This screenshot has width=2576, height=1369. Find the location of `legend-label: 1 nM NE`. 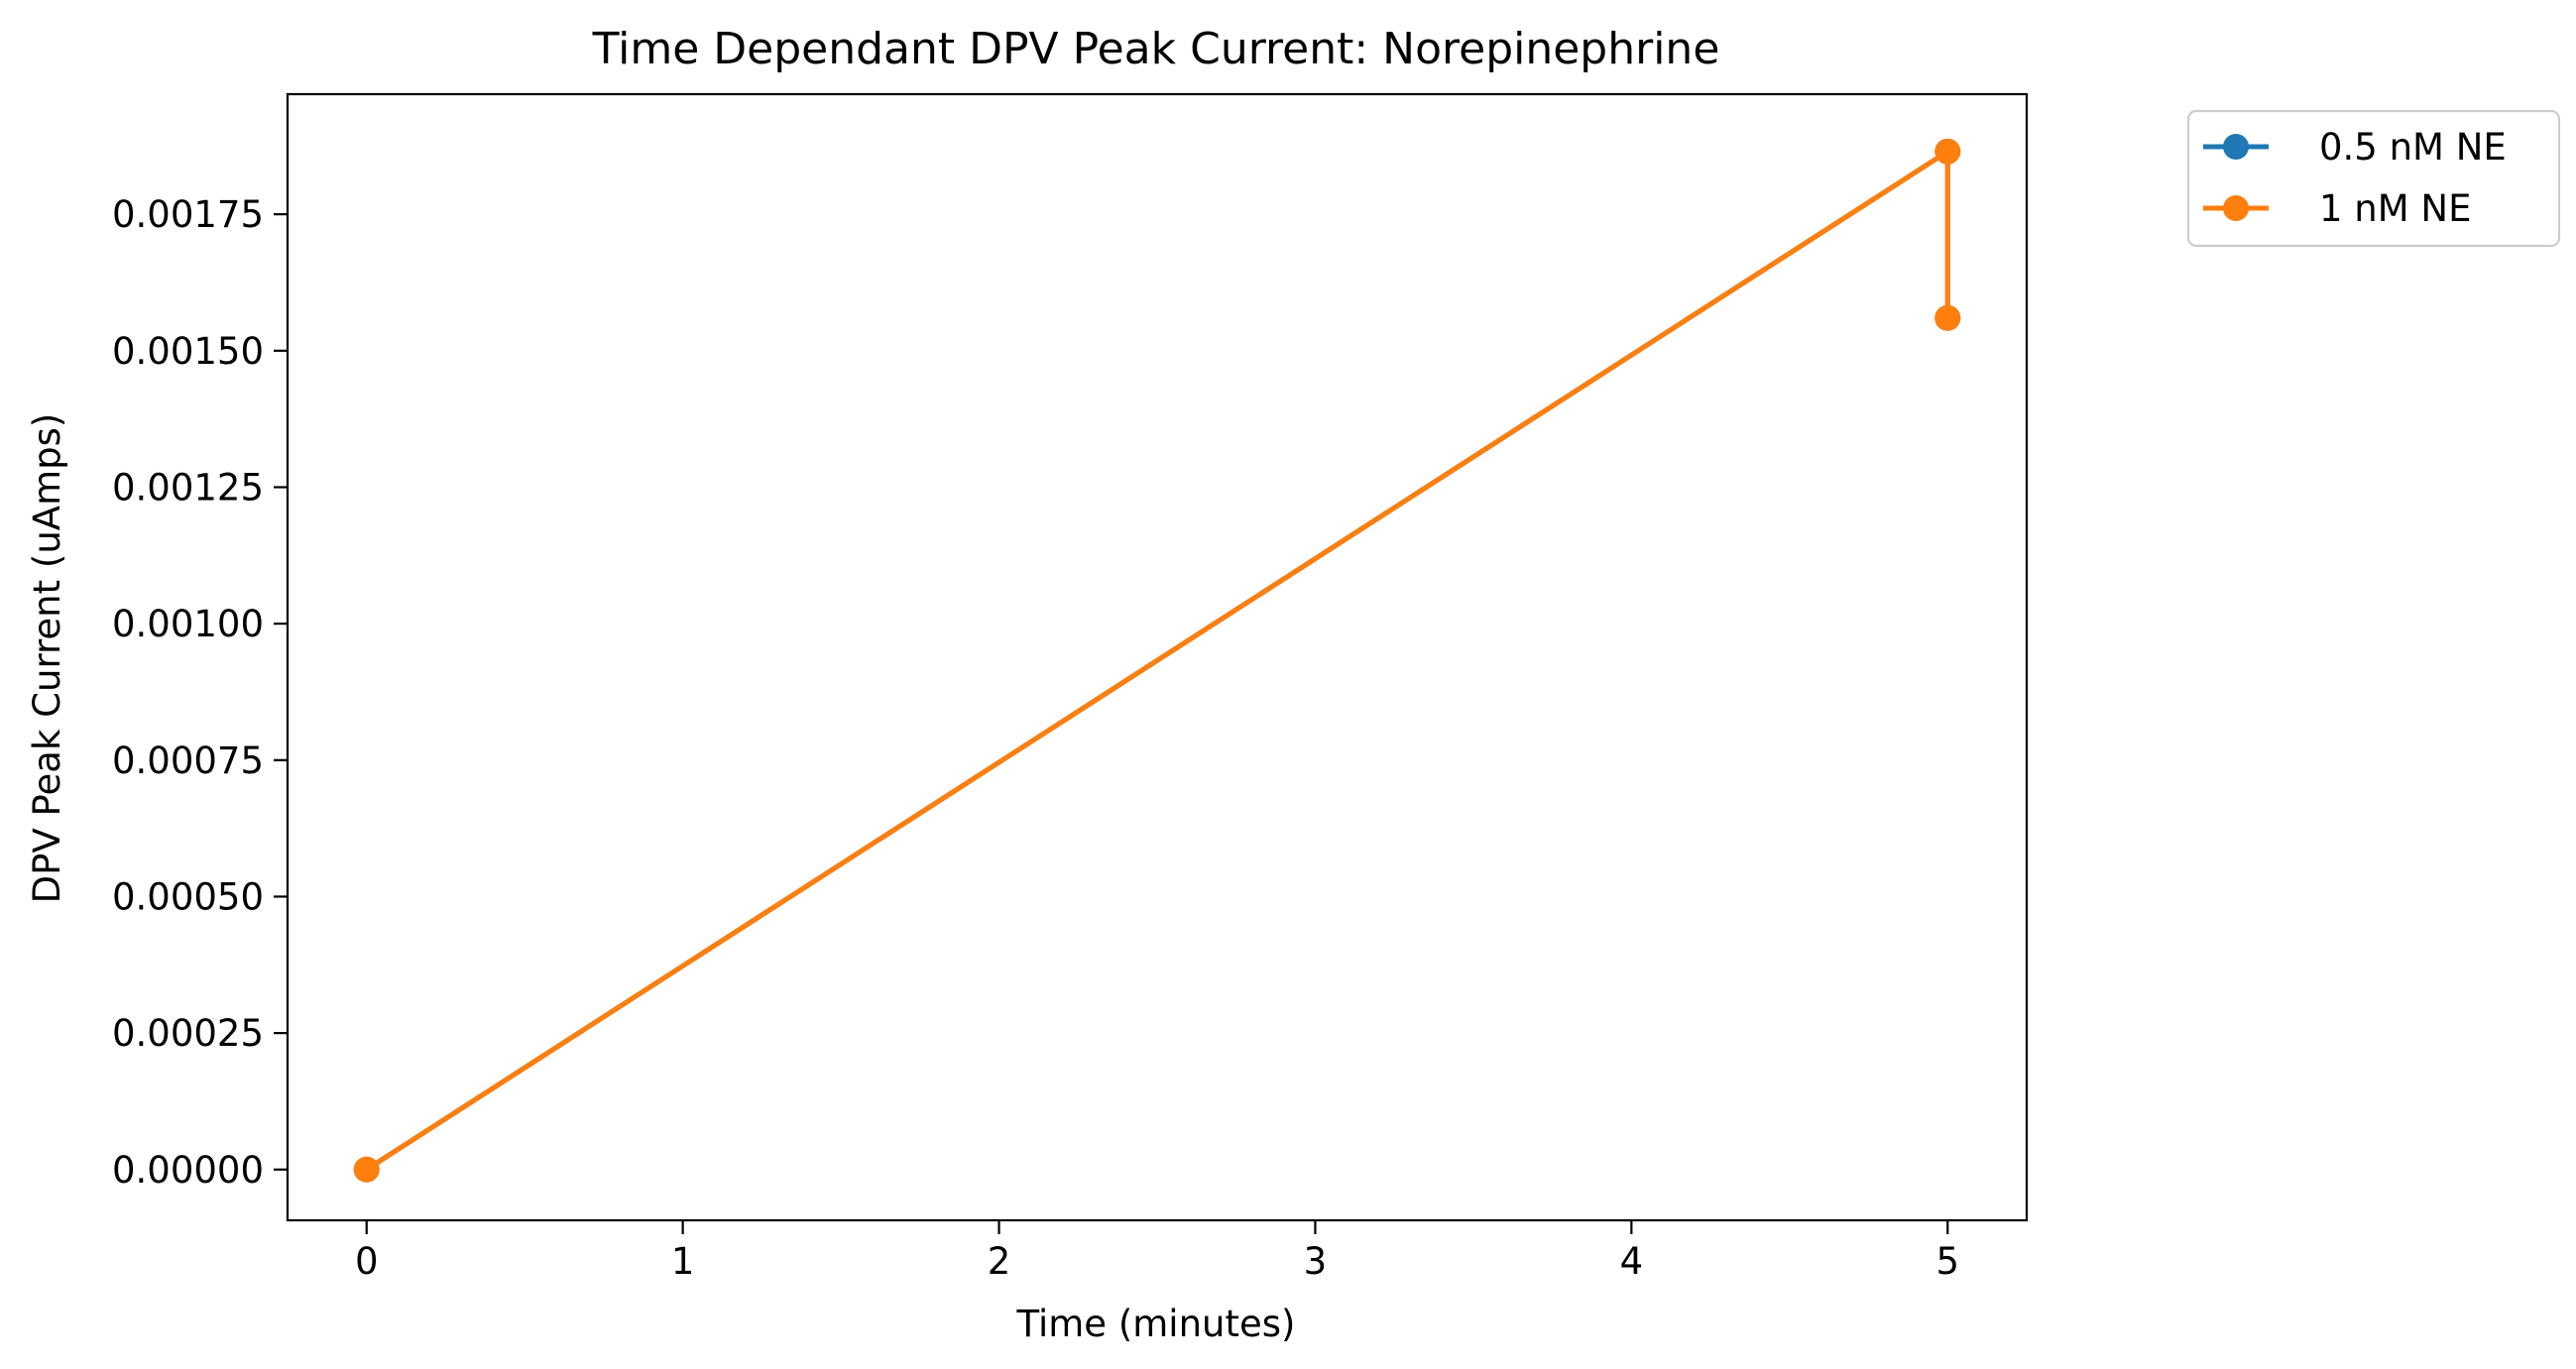

legend-label: 1 nM NE is located at coordinates (2395, 208).